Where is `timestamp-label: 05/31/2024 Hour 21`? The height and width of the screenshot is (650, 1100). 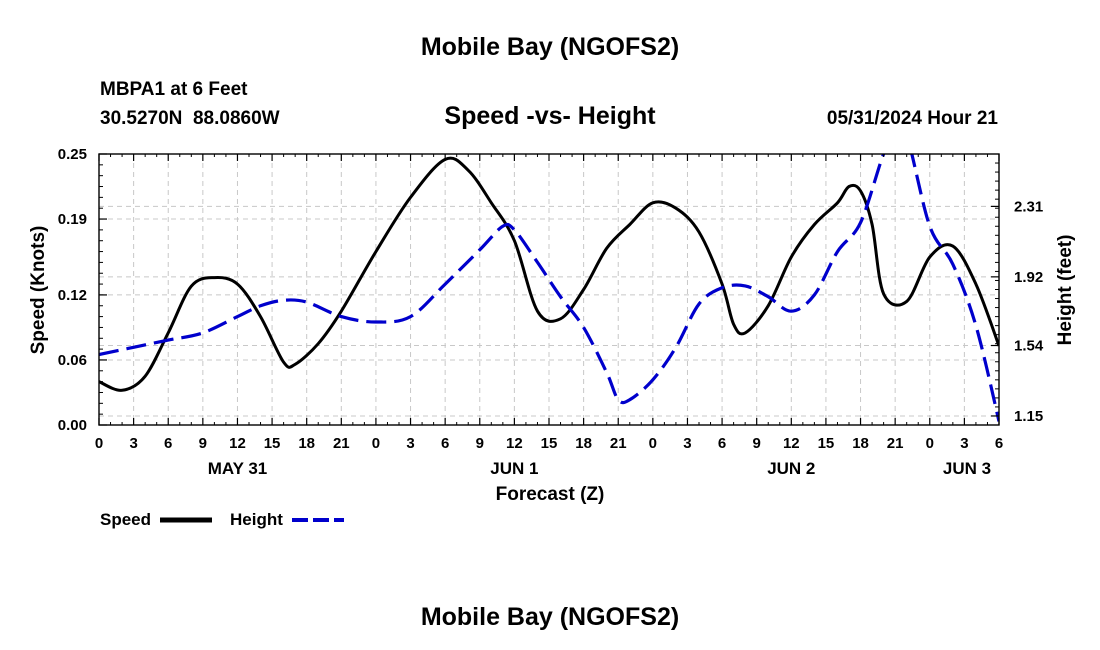
timestamp-label: 05/31/2024 Hour 21 is located at coordinates (913, 118).